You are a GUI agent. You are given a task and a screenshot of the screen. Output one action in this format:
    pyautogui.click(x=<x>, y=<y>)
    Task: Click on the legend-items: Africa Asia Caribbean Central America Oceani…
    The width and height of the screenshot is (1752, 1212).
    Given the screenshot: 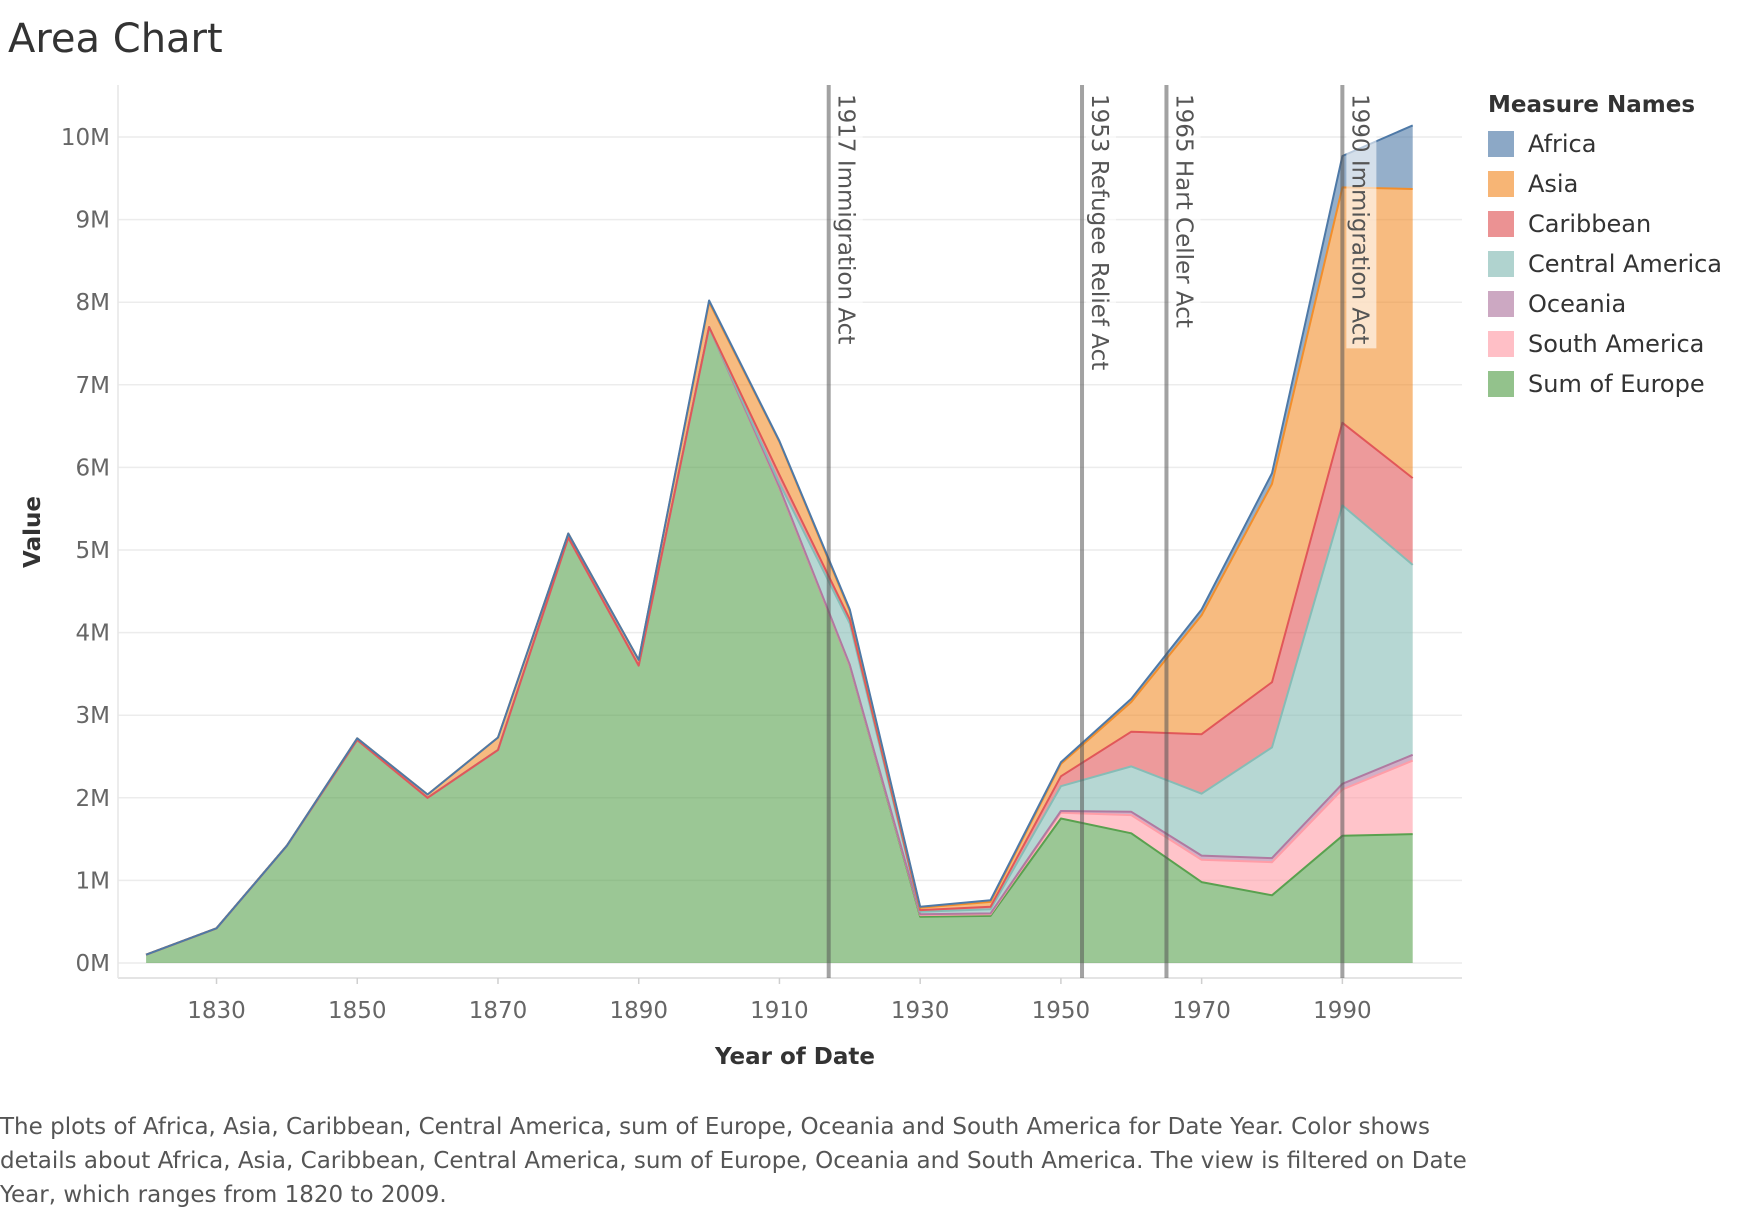 What is the action you would take?
    pyautogui.click(x=1605, y=264)
    